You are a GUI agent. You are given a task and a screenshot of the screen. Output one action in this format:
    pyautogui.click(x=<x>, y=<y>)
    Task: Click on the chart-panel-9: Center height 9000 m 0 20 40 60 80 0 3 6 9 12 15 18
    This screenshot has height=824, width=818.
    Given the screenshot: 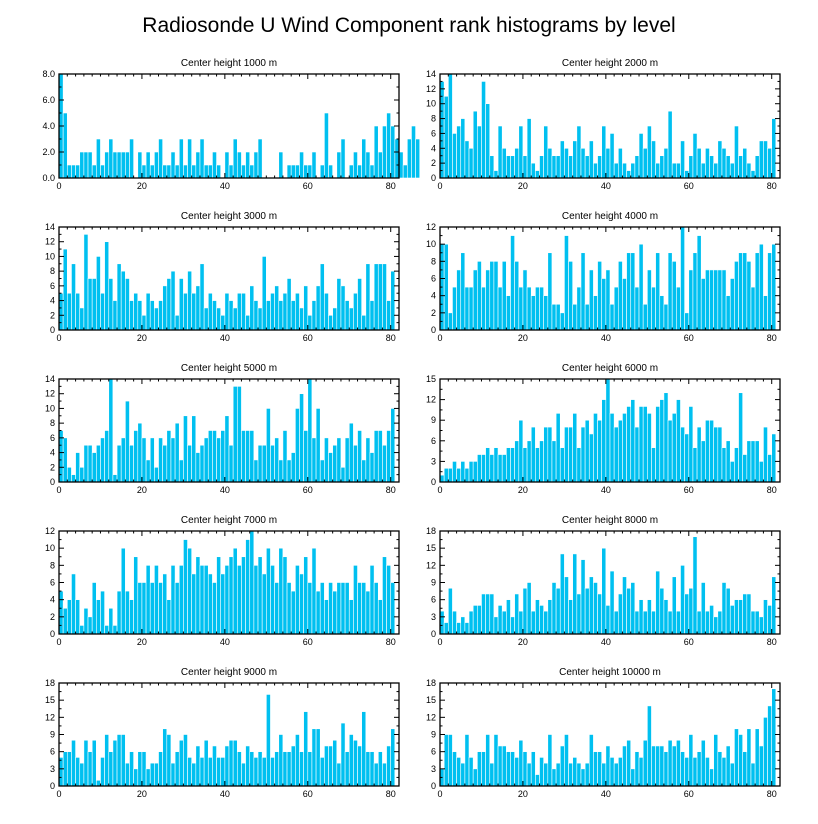 What is the action you would take?
    pyautogui.click(x=222, y=733)
    